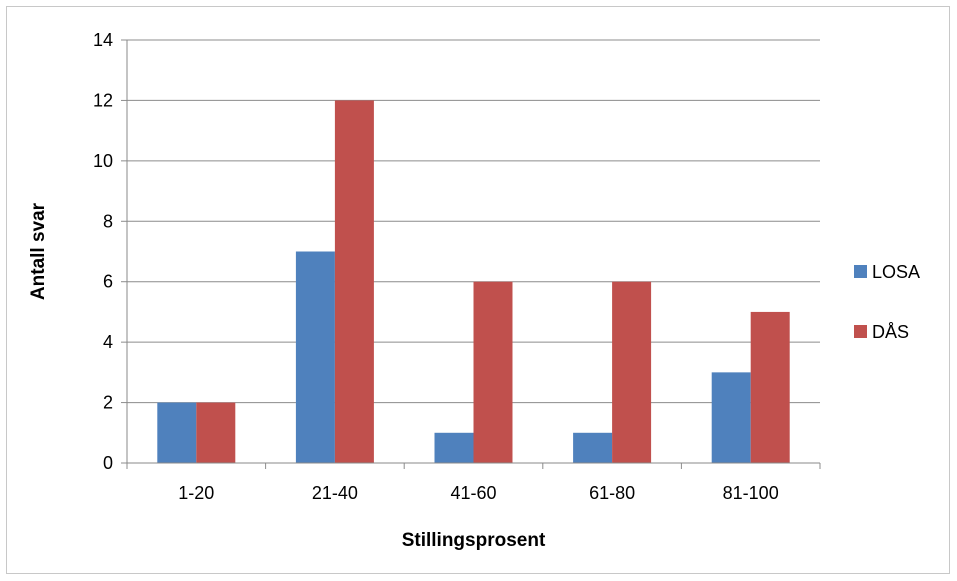 The width and height of the screenshot is (957, 581). I want to click on y-tick-labels: 0 2 4 6 8 10 12 14, so click(103, 251).